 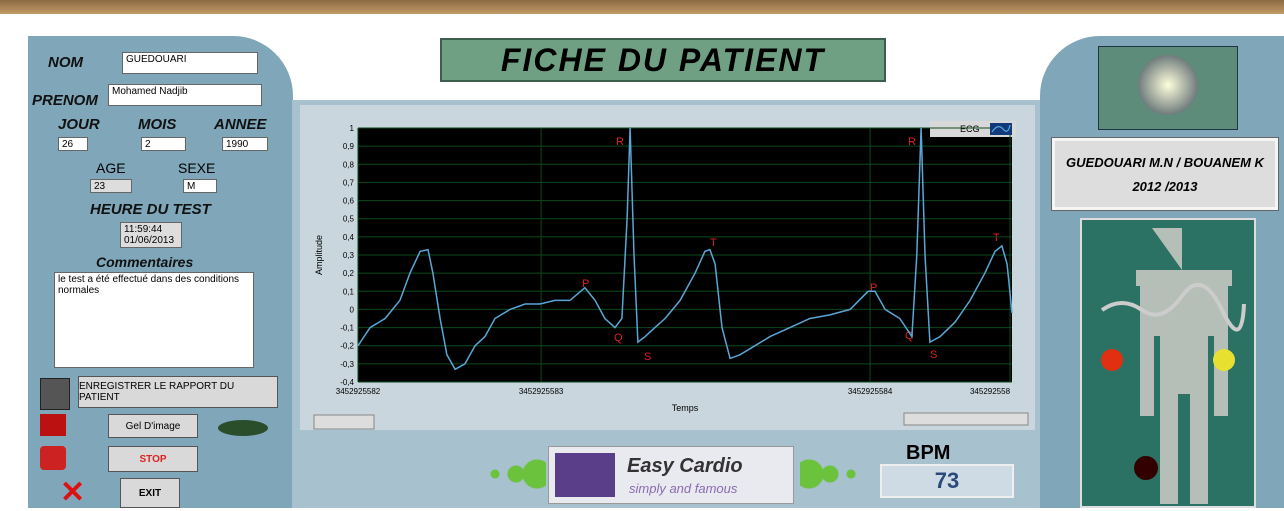 I want to click on y-tick-label: 0,9, so click(x=349, y=146).